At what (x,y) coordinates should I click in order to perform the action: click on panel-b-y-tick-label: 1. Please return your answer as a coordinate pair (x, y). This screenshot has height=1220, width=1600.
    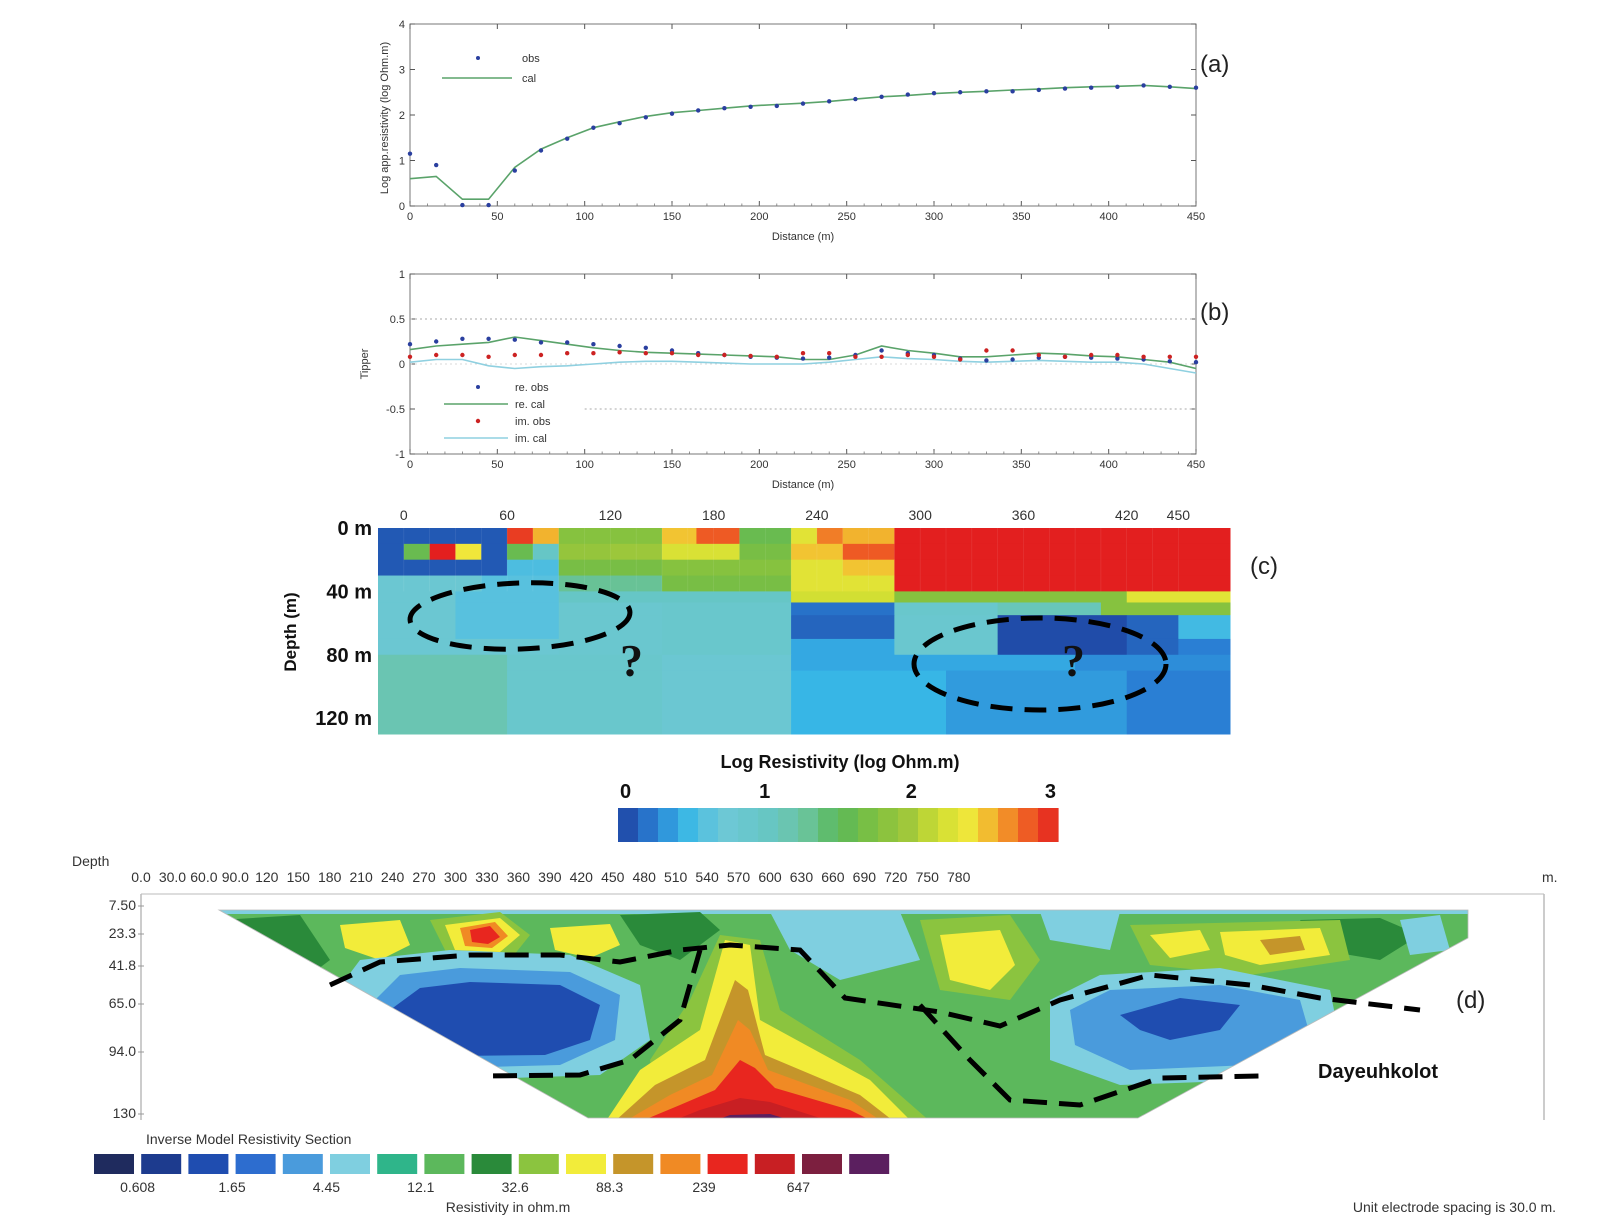
    Looking at the image, I should click on (402, 275).